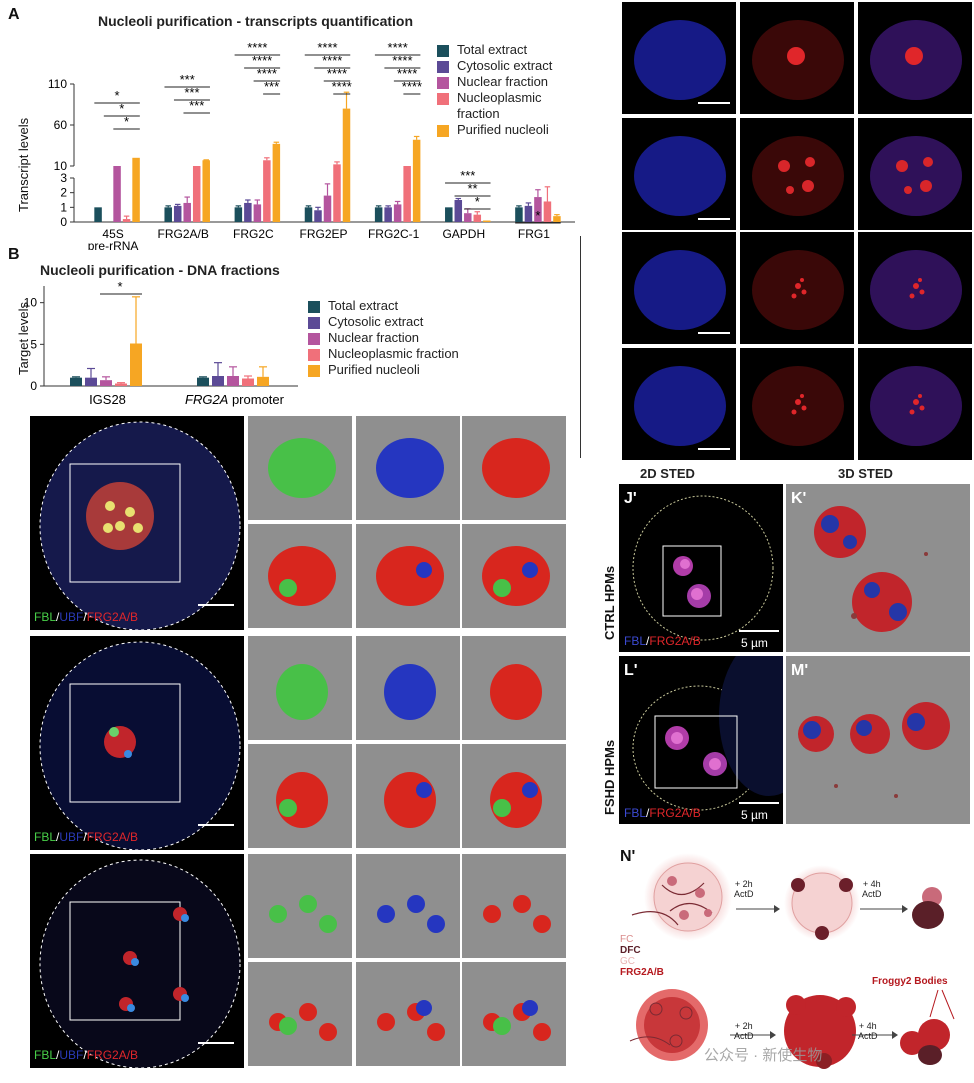 This screenshot has width=974, height=1083. I want to click on panel-b-title: Nucleoli purification - DNA fractions, so click(160, 270).